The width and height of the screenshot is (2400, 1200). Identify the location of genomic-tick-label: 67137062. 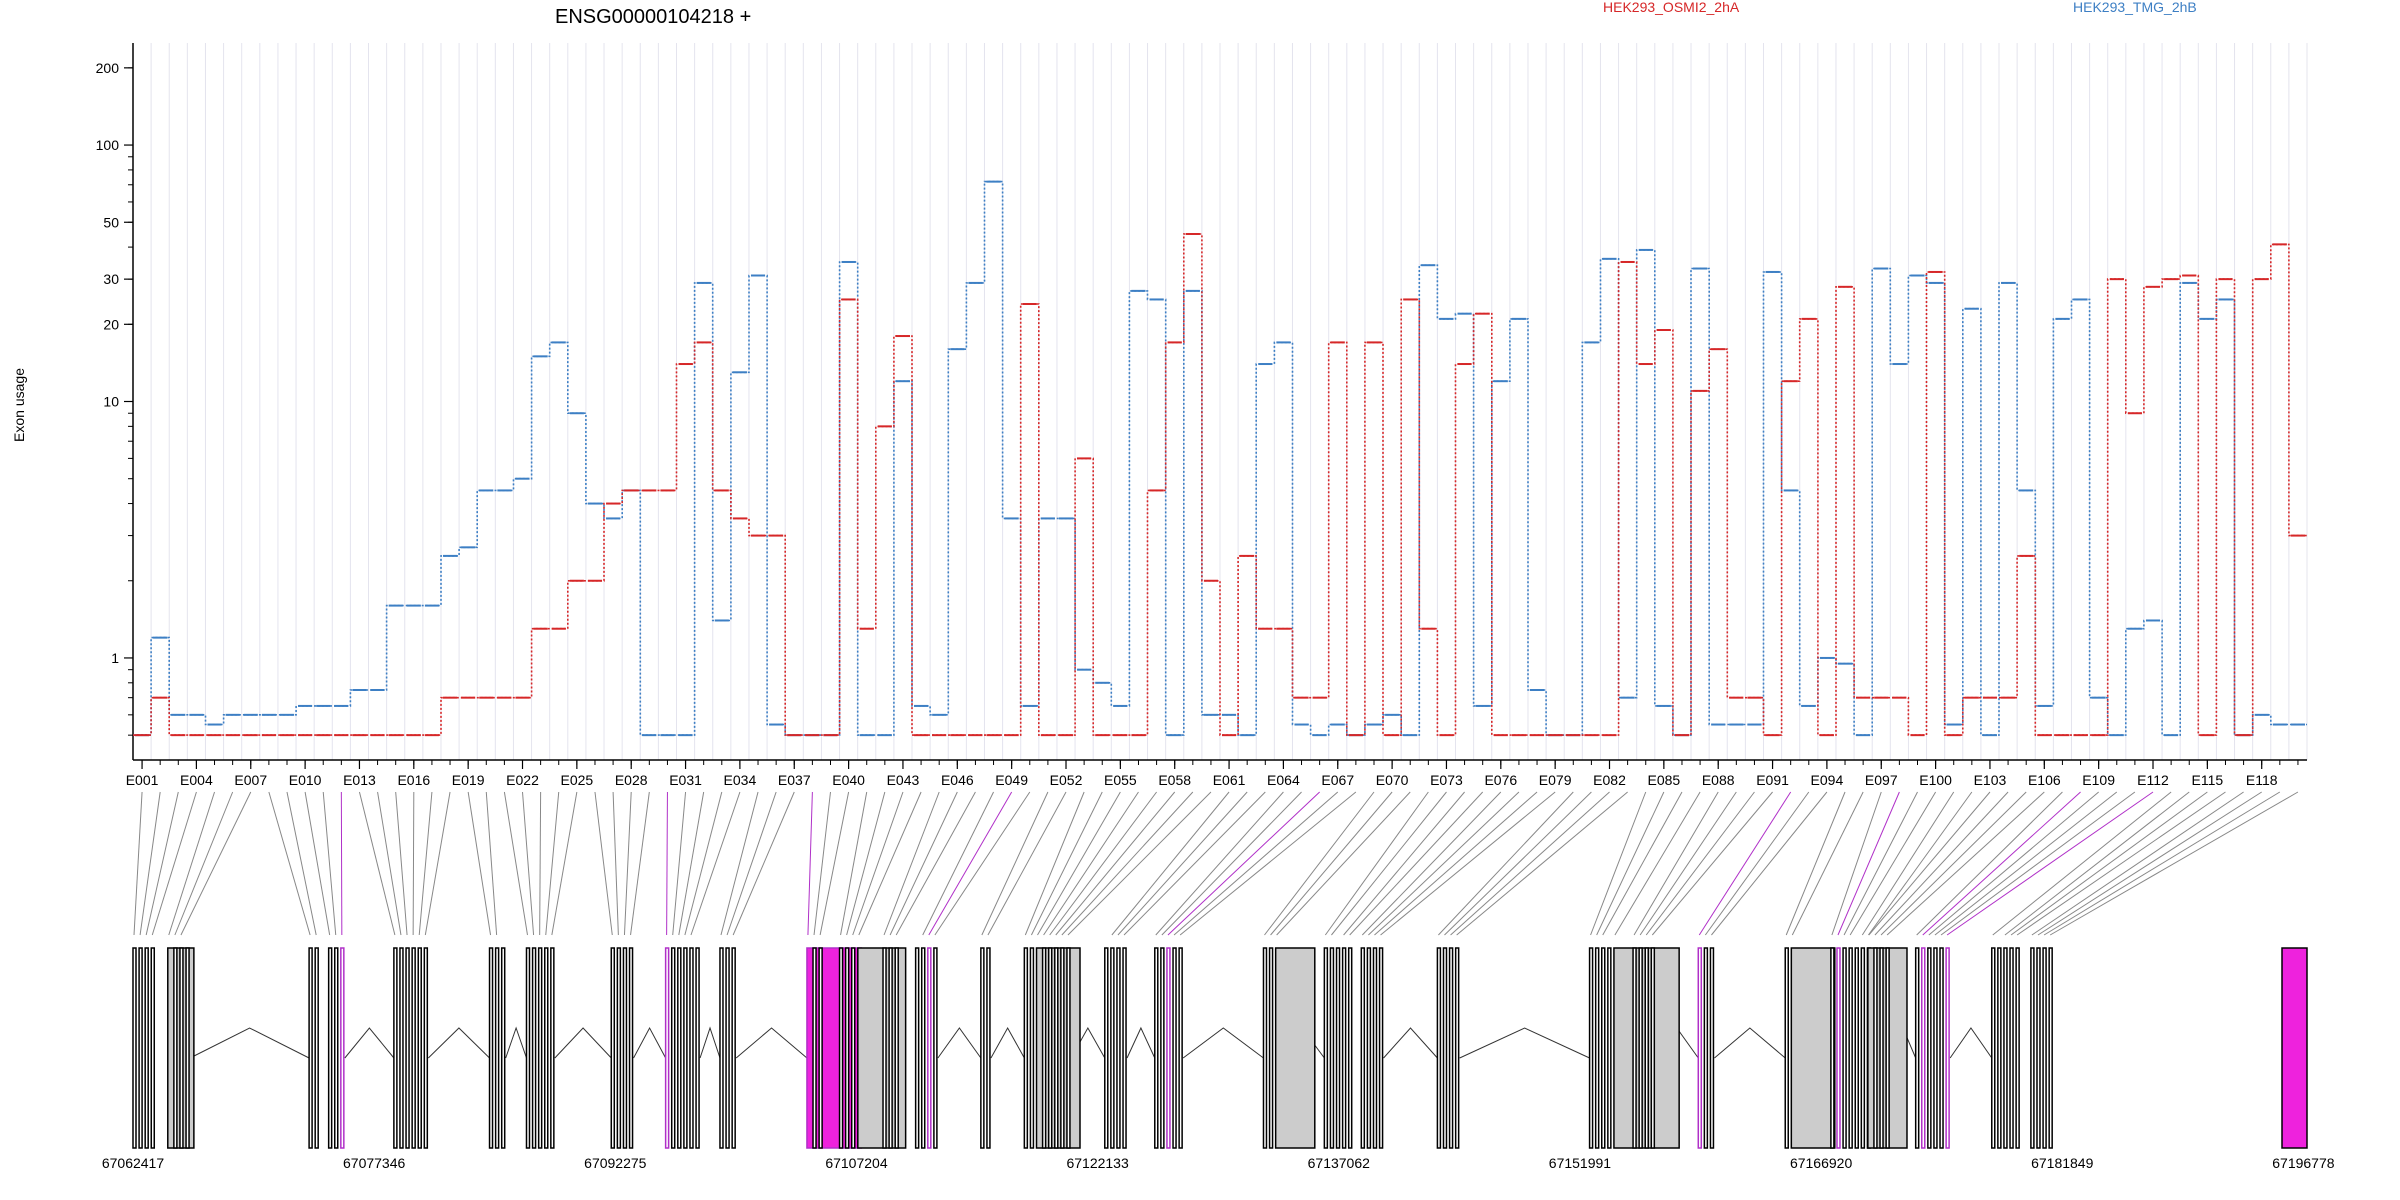
(1339, 1163).